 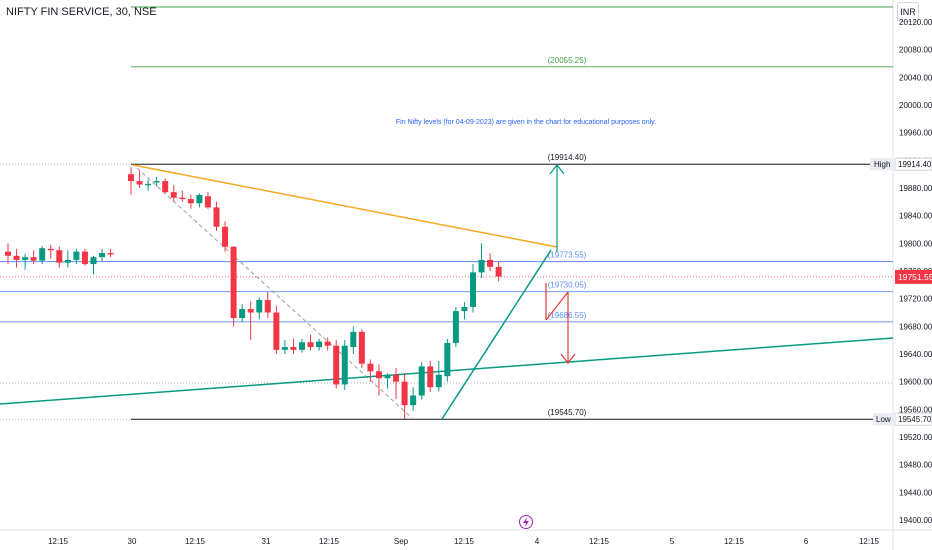 I want to click on low-value-bg, so click(x=913, y=419).